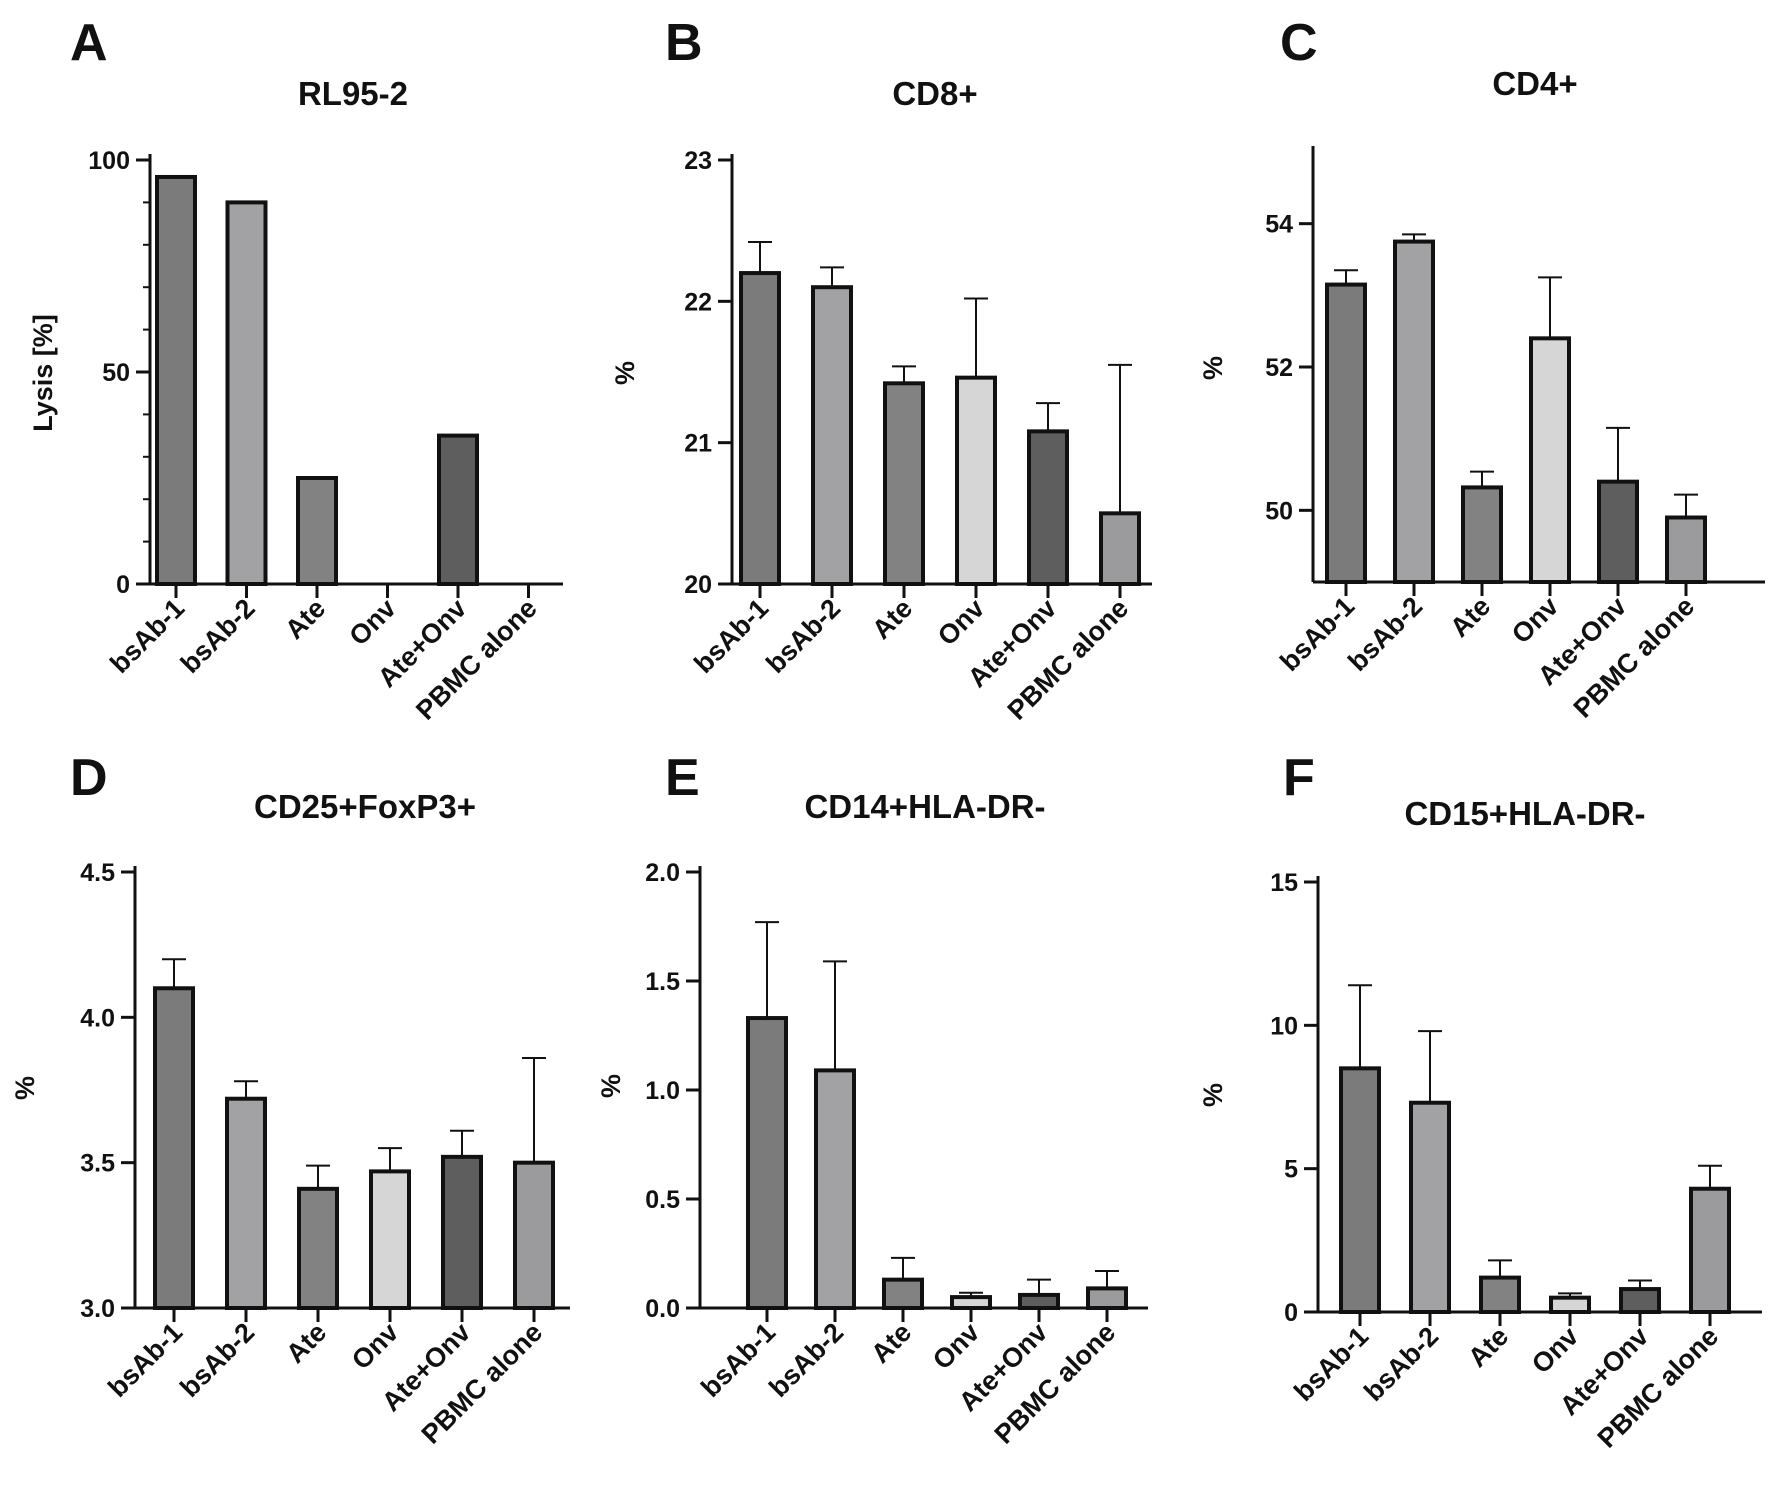 Image resolution: width=1772 pixels, height=1491 pixels. What do you see at coordinates (924, 806) in the screenshot?
I see `panel-e-title: CD14+HLA-DR-` at bounding box center [924, 806].